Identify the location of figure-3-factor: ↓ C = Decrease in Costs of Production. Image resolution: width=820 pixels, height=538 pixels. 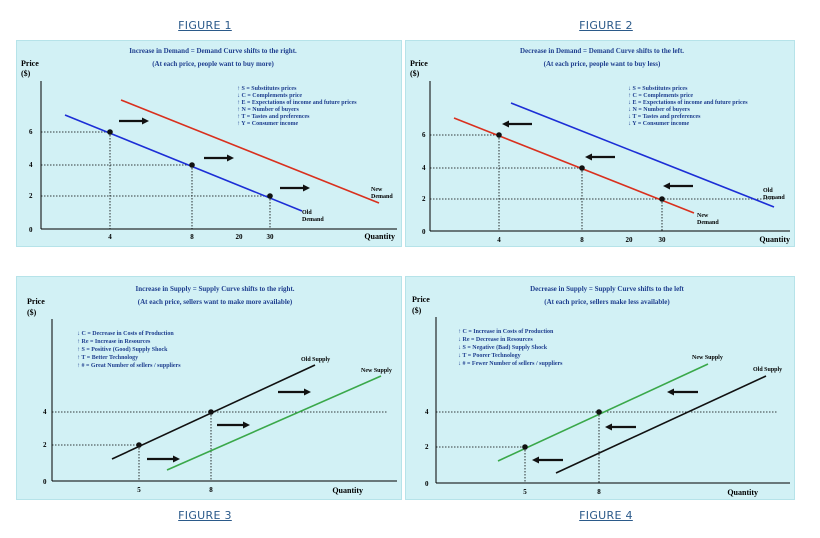
(125, 334).